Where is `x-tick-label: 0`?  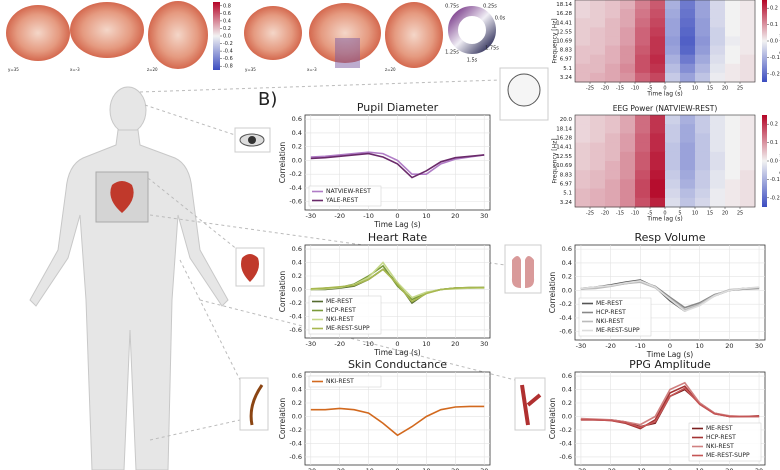
x-tick-label: 0 is located at coordinates (670, 346).